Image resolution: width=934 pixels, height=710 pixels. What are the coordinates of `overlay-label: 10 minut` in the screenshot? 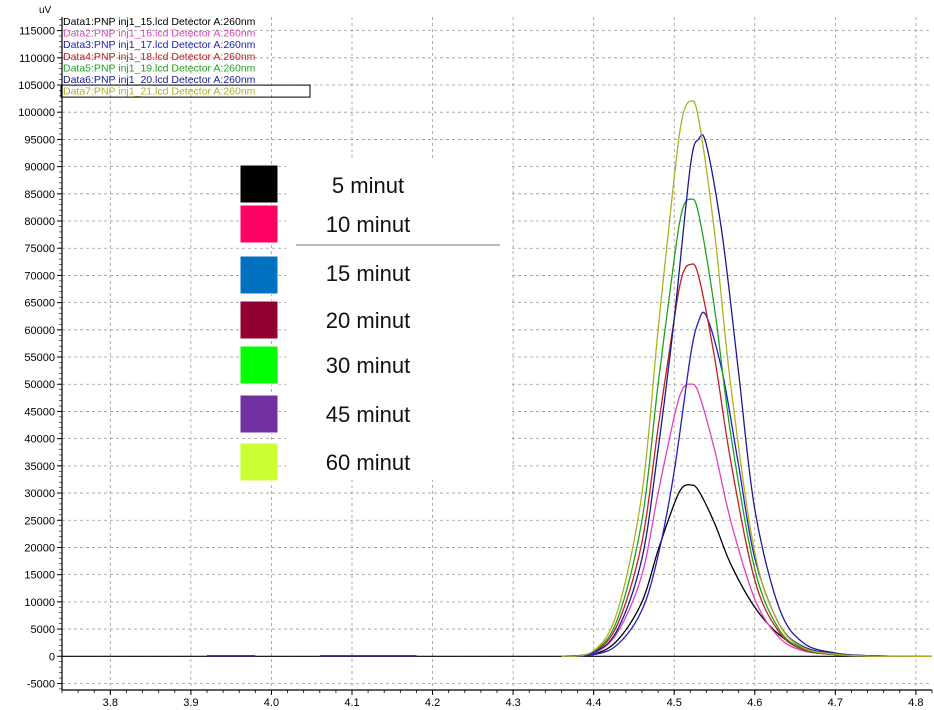 It's located at (368, 224).